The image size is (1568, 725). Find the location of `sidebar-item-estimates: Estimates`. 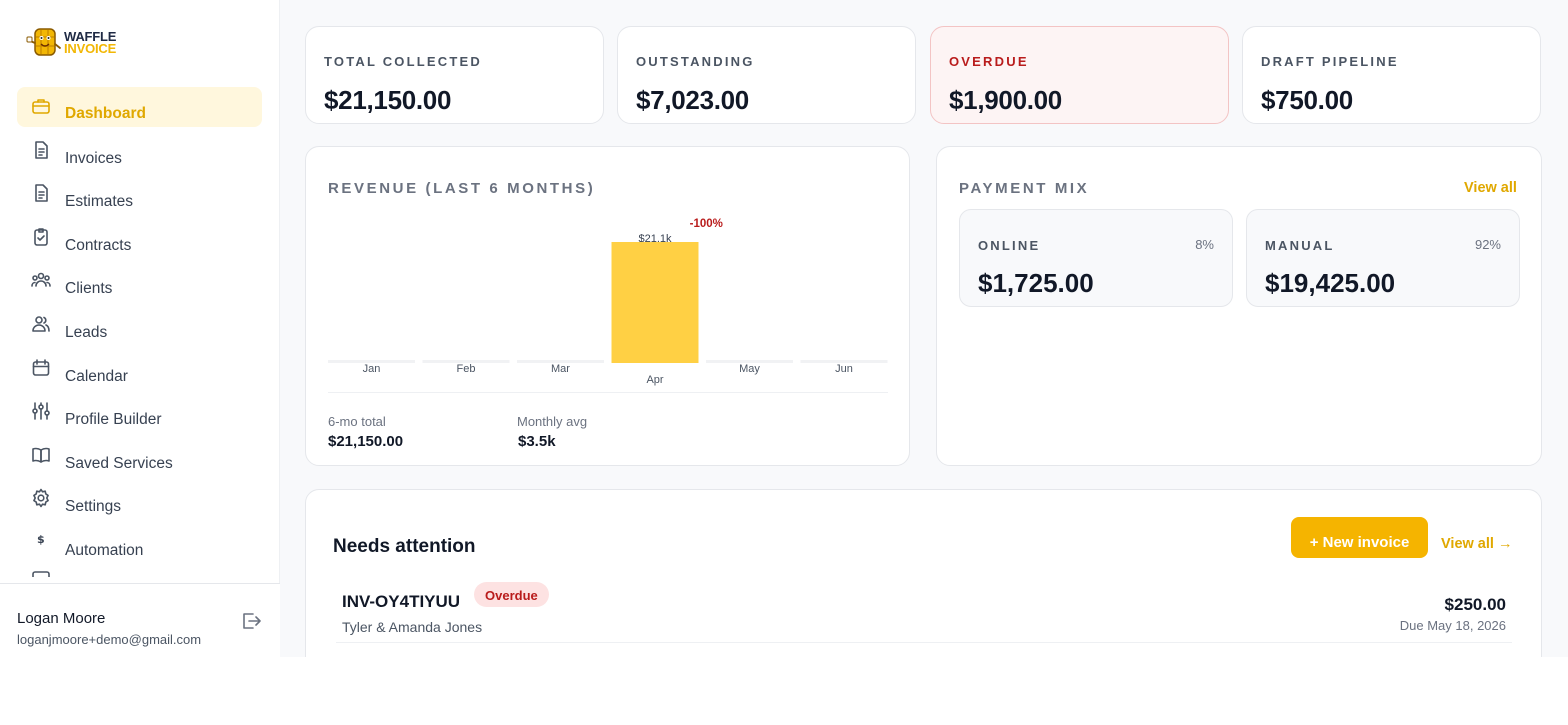

sidebar-item-estimates: Estimates is located at coordinates (139, 194).